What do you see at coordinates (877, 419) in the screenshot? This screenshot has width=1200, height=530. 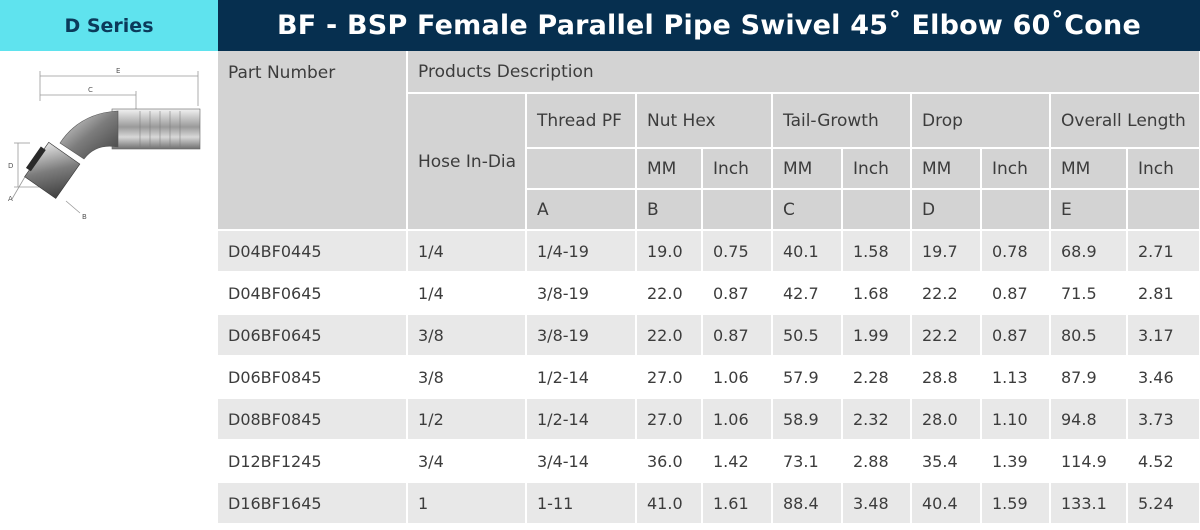 I see `cell-tail-growth-inch: 2.32` at bounding box center [877, 419].